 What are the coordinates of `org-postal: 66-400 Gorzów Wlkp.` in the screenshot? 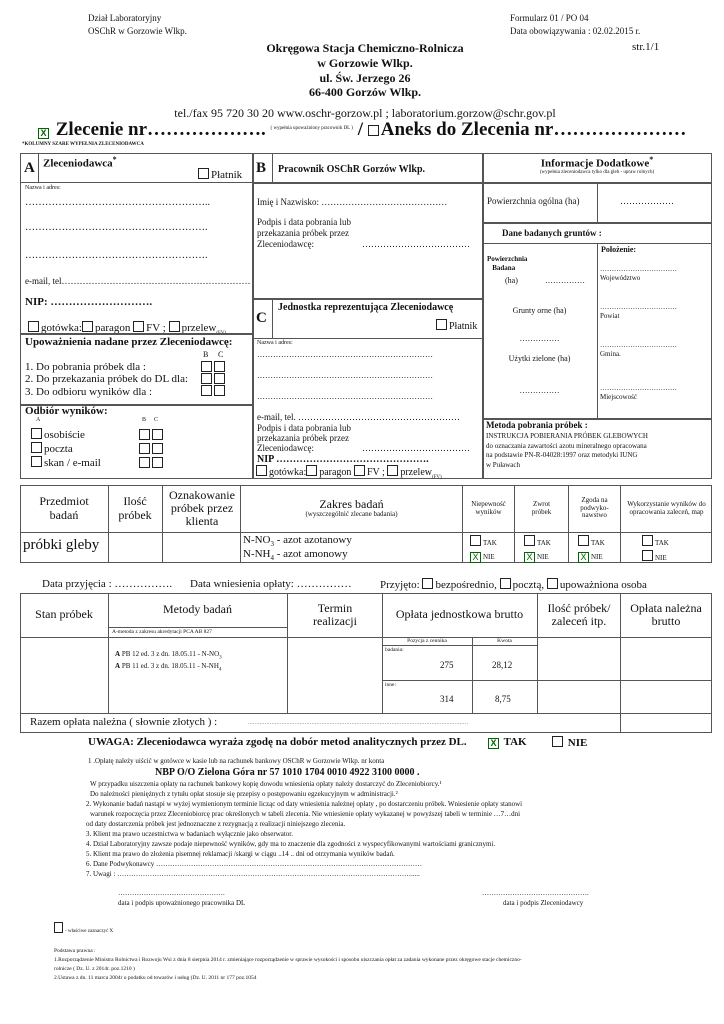 It's located at (365, 92).